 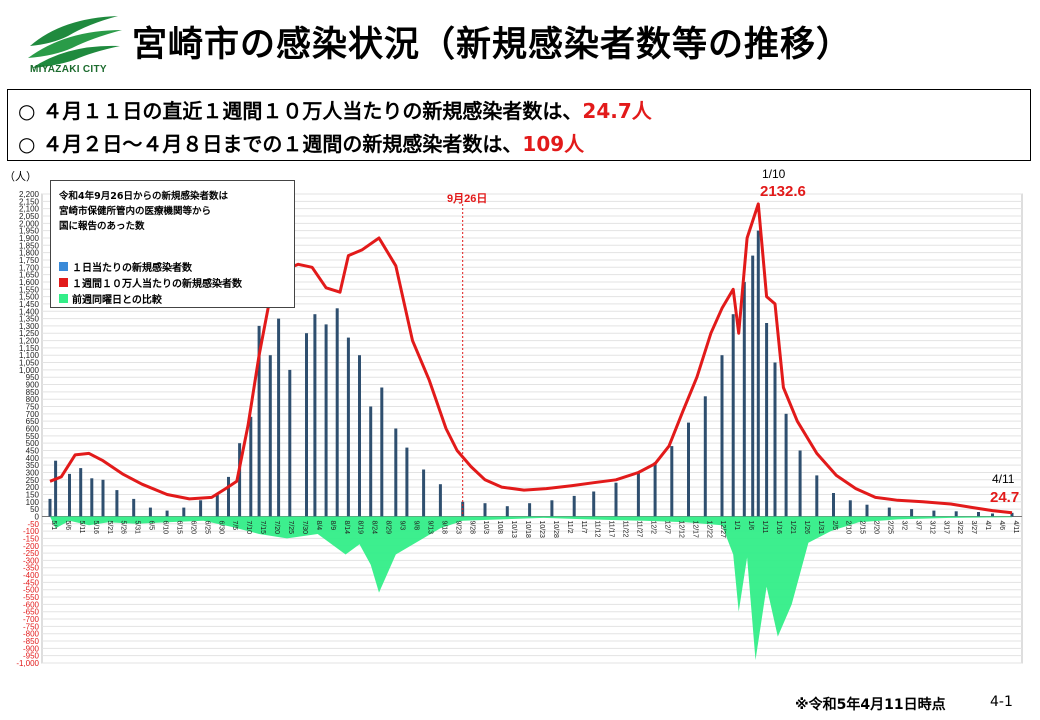 What do you see at coordinates (374, 527) in the screenshot?
I see `x-tick-label: 8/24` at bounding box center [374, 527].